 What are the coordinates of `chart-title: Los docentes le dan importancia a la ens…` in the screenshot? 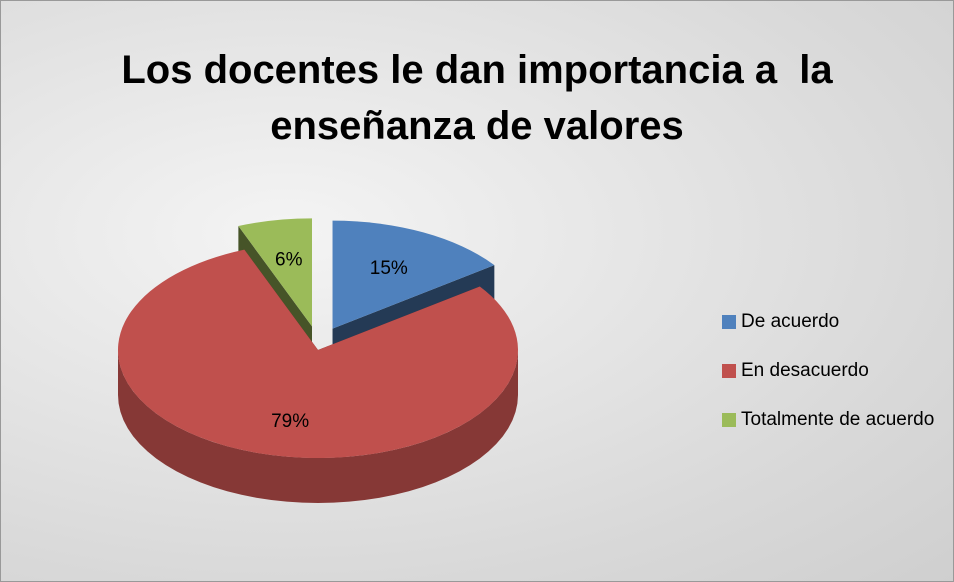 It's located at (482, 98).